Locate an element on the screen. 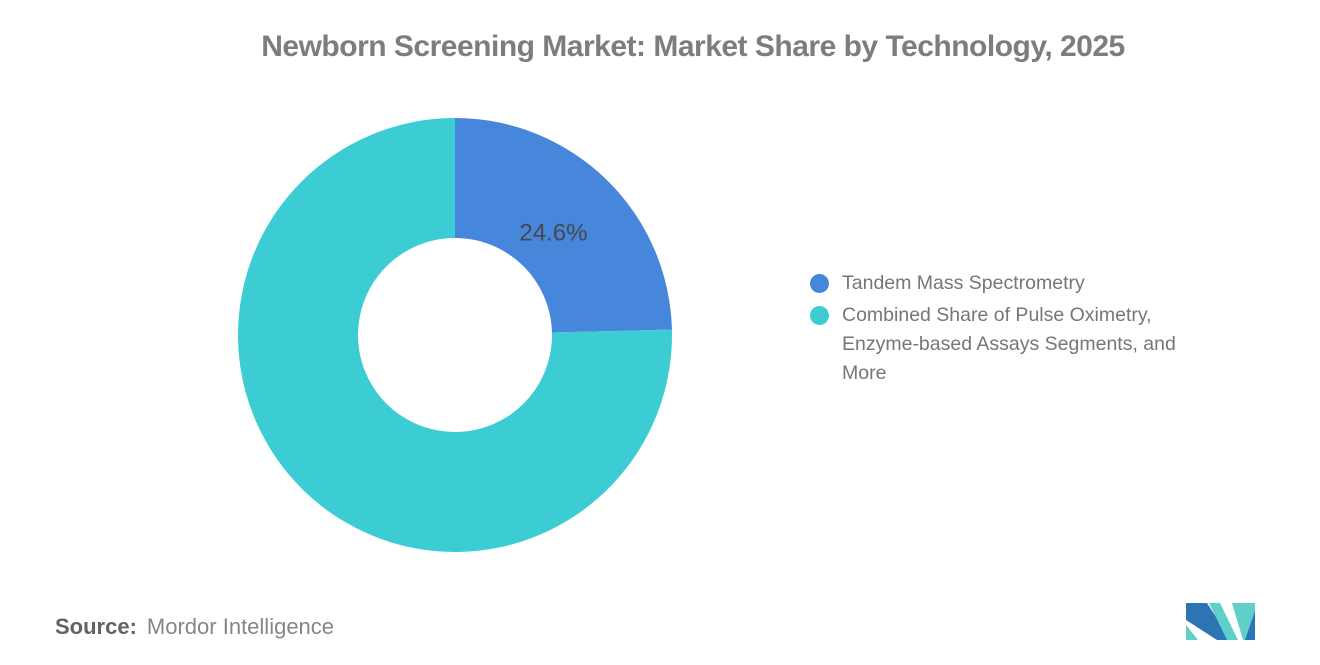 This screenshot has height=665, width=1320. legend-label: Tandem Mass Spectrometry is located at coordinates (963, 283).